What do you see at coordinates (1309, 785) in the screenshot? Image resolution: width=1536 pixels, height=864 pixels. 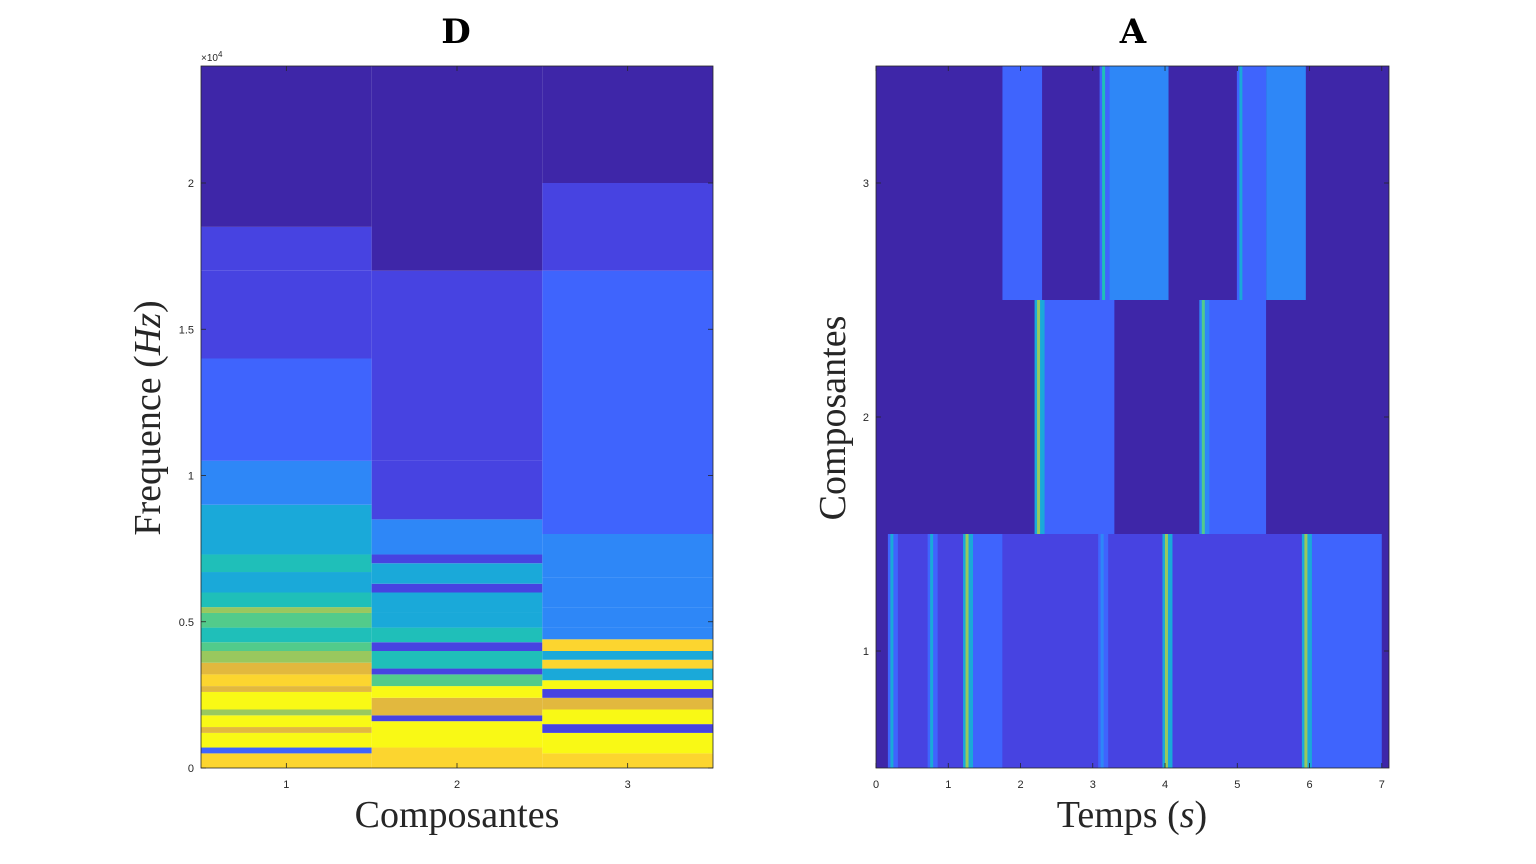 I see `a-x-tick-label: 6` at bounding box center [1309, 785].